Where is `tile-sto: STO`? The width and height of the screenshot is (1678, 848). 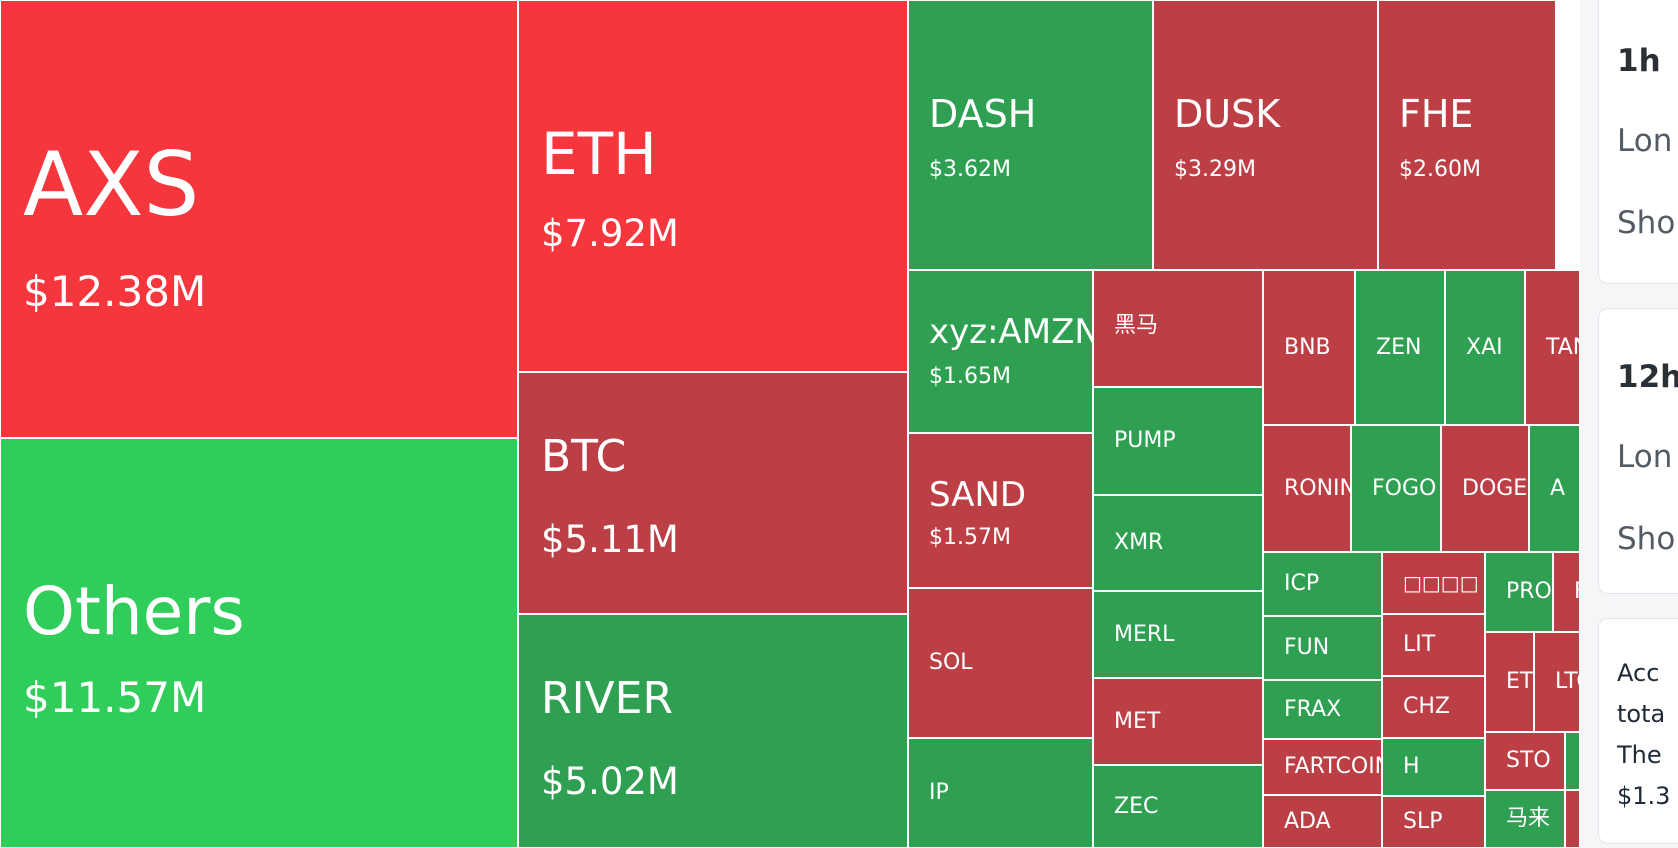 tile-sto: STO is located at coordinates (1525, 761).